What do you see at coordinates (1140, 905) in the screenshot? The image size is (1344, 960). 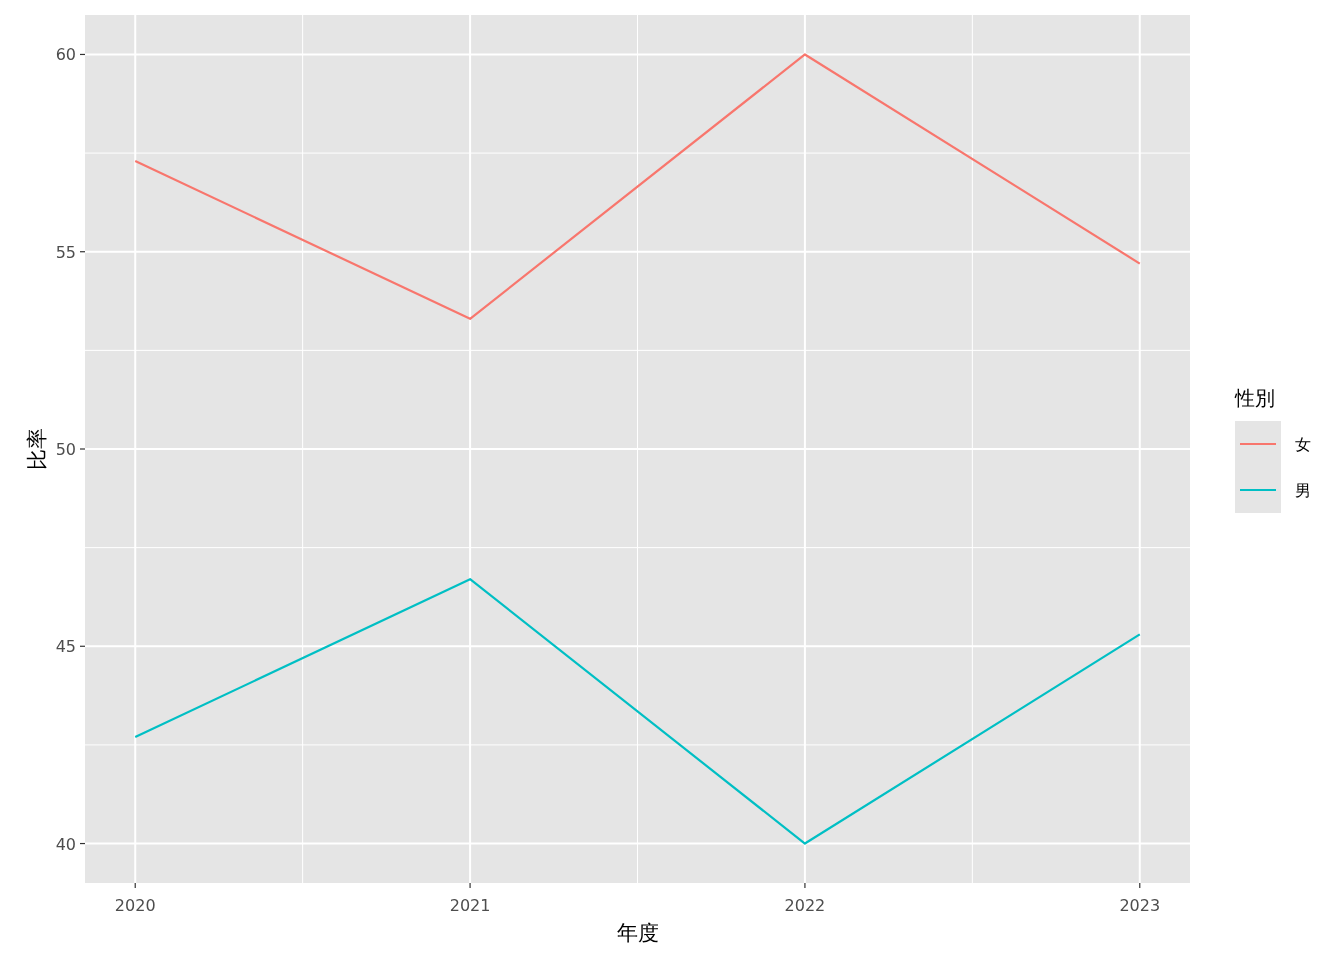 I see `x-tick-label: 2023` at bounding box center [1140, 905].